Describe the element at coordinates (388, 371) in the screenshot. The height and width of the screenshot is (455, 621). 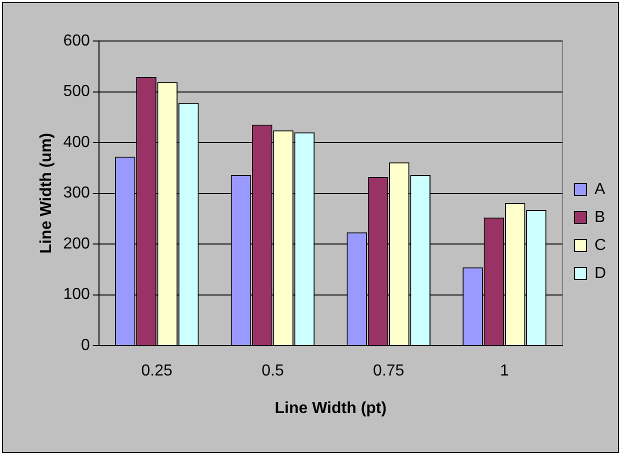
I see `x-tick-label: 0.75` at that location.